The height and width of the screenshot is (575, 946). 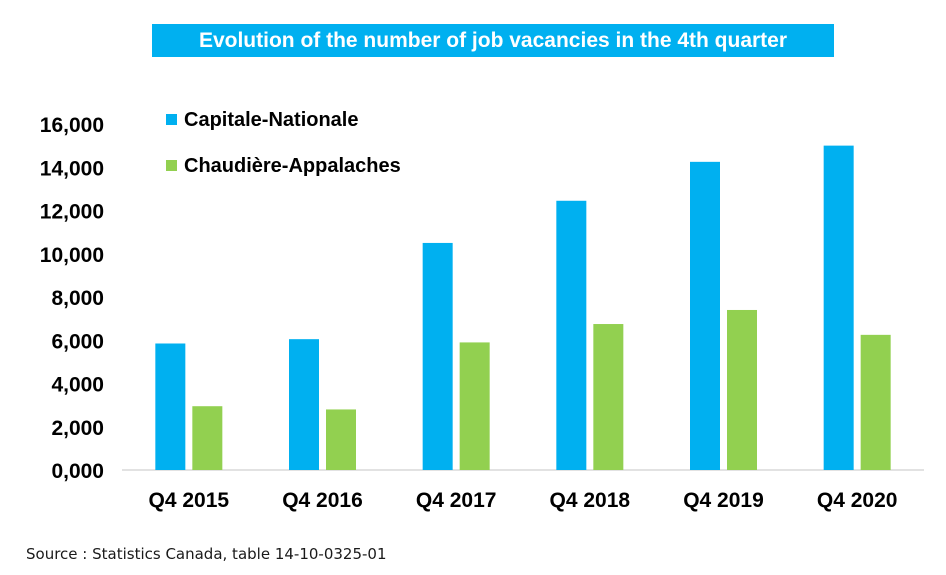 What do you see at coordinates (292, 166) in the screenshot?
I see `legend-label: Chaudière-Appalaches` at bounding box center [292, 166].